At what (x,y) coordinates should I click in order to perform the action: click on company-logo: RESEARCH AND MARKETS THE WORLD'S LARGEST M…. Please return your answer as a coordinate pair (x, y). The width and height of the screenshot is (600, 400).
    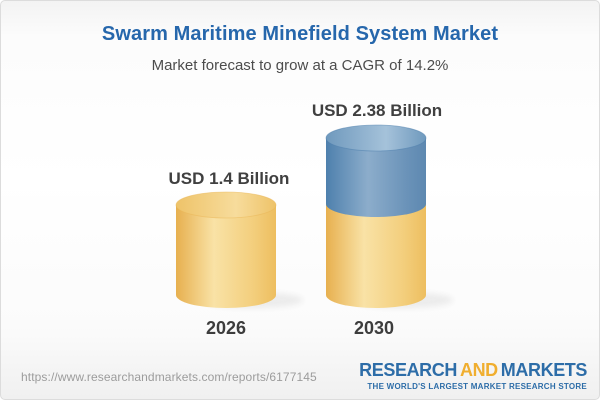
    Looking at the image, I should click on (473, 376).